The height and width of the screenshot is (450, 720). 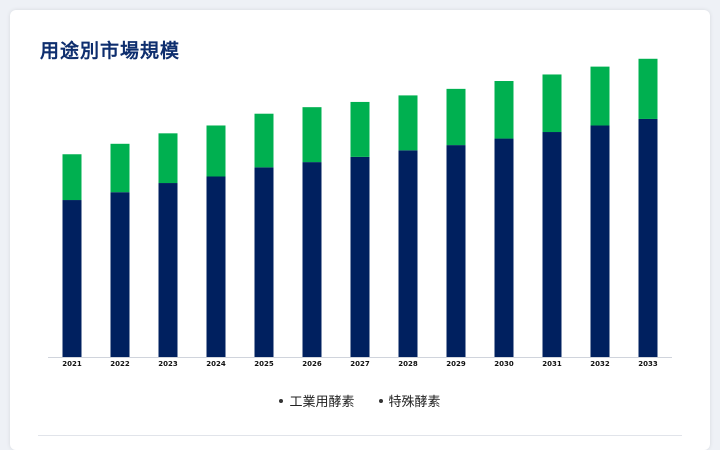 What do you see at coordinates (168, 158) in the screenshot?
I see `bar-specialty-2023` at bounding box center [168, 158].